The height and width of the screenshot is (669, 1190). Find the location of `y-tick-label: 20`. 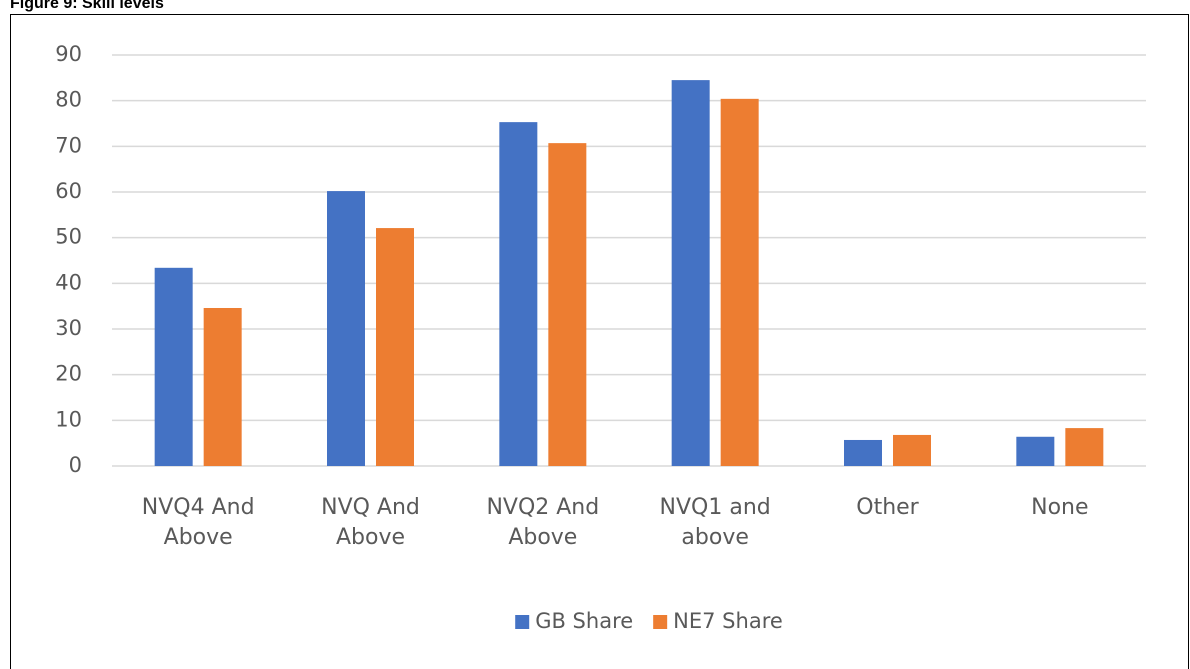

y-tick-label: 20 is located at coordinates (68, 374).